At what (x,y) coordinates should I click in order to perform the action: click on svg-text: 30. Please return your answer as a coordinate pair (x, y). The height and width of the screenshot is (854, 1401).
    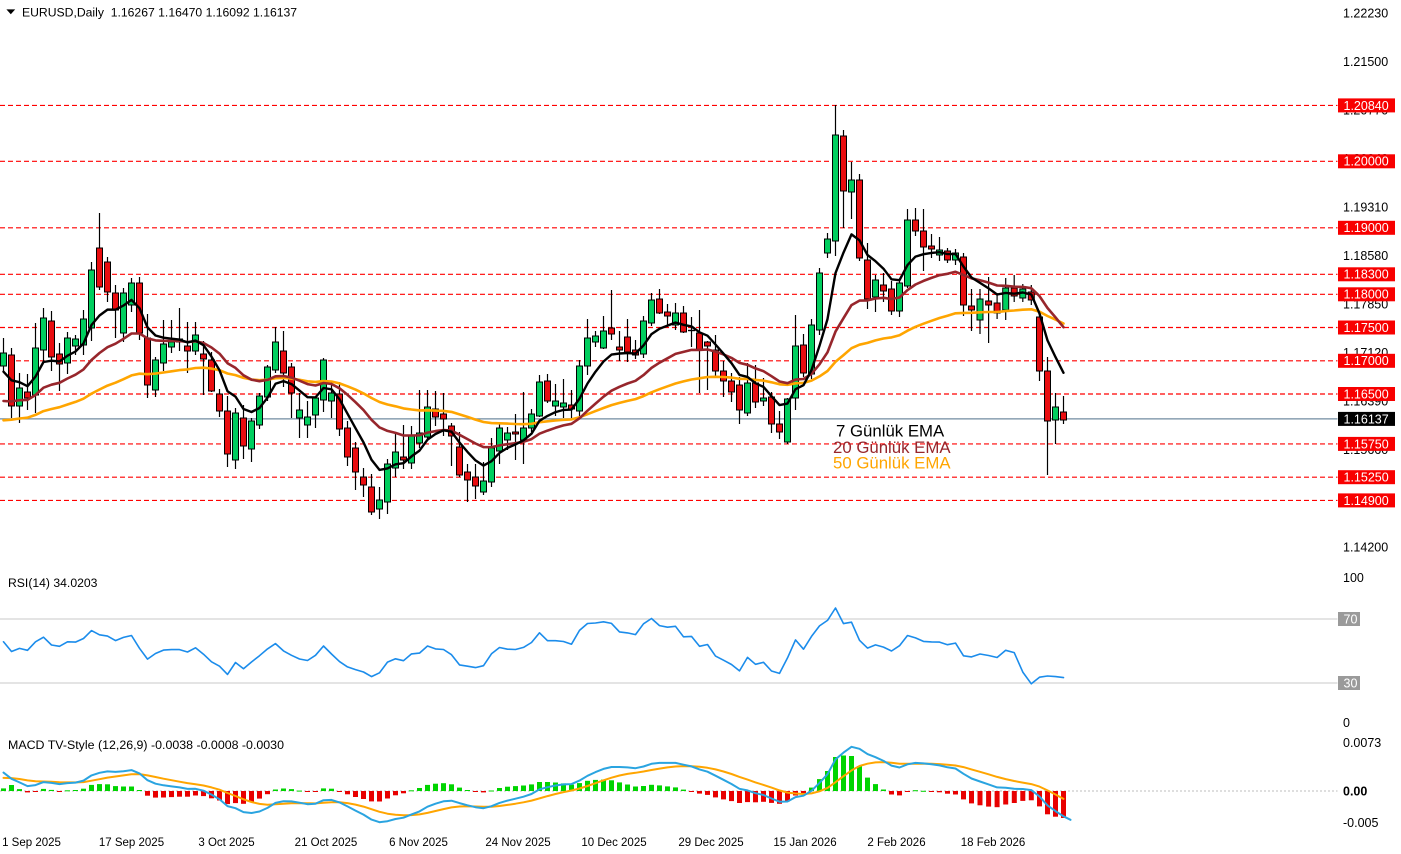
    Looking at the image, I should click on (1351, 683).